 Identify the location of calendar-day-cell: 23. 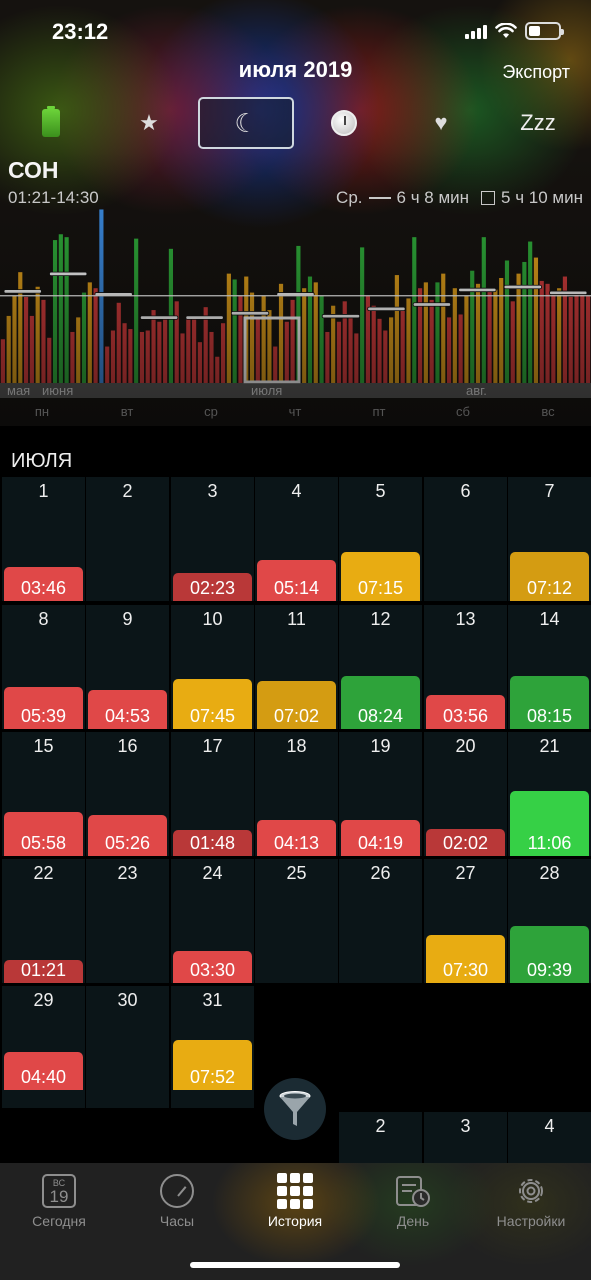
(127, 921).